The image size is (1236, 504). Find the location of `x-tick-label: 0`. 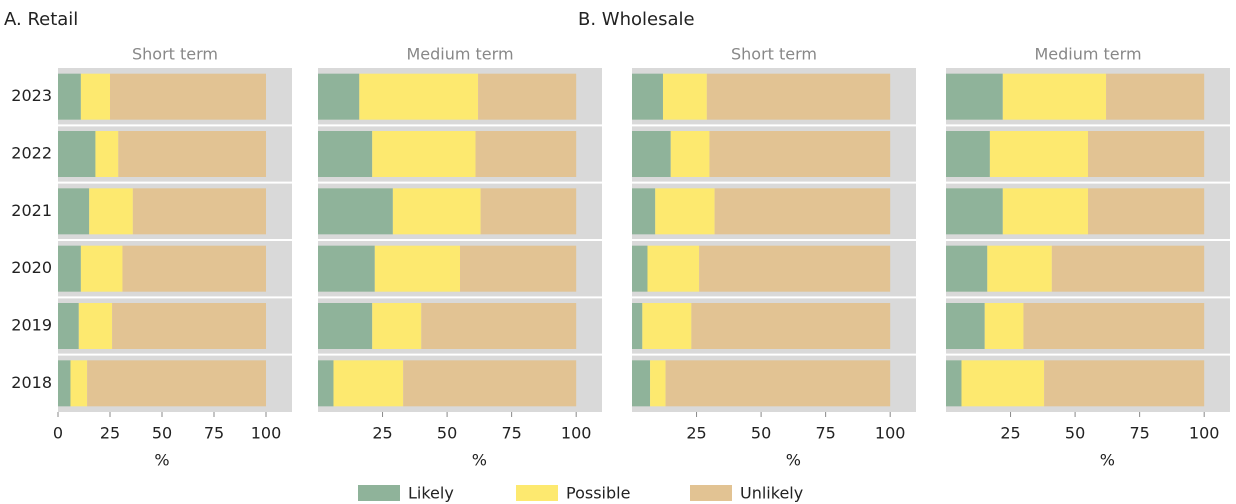

x-tick-label: 0 is located at coordinates (58, 433).